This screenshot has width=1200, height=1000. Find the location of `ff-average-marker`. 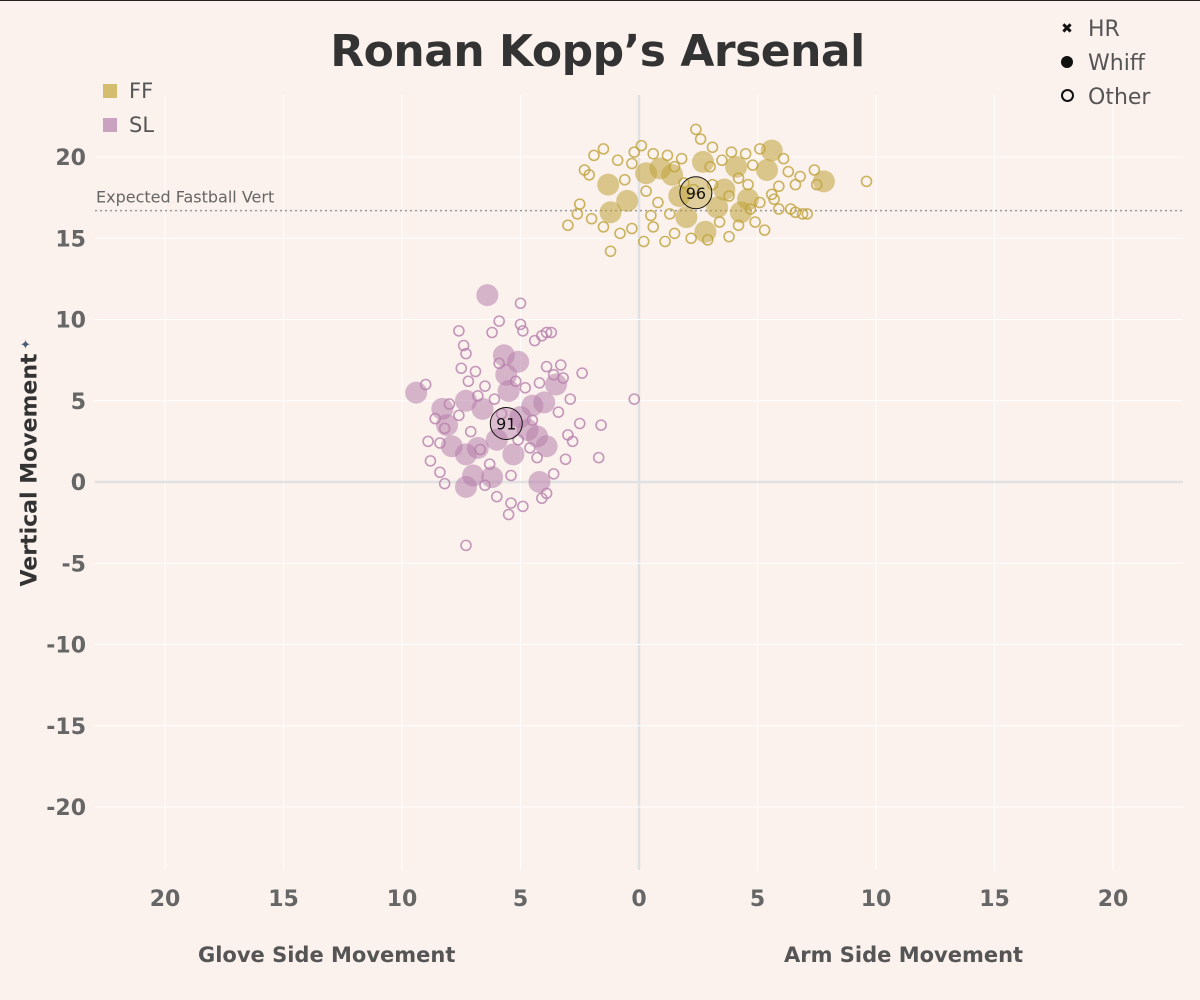

ff-average-marker is located at coordinates (696, 193).